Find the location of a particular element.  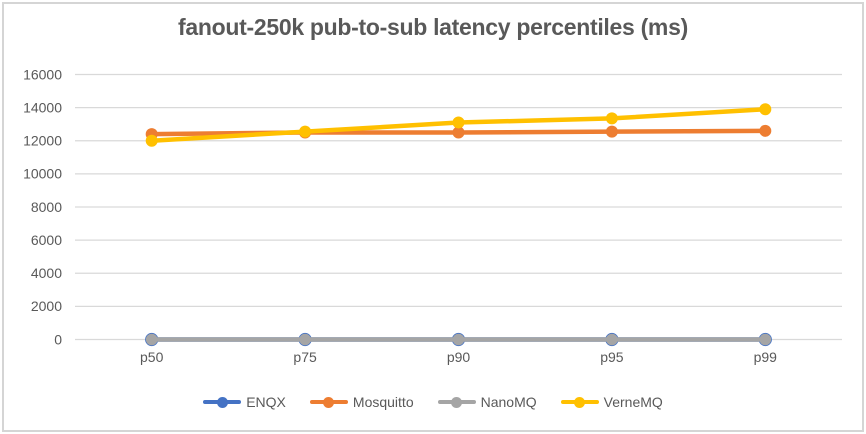

legend-marker-mosquitto-icon is located at coordinates (328, 402).